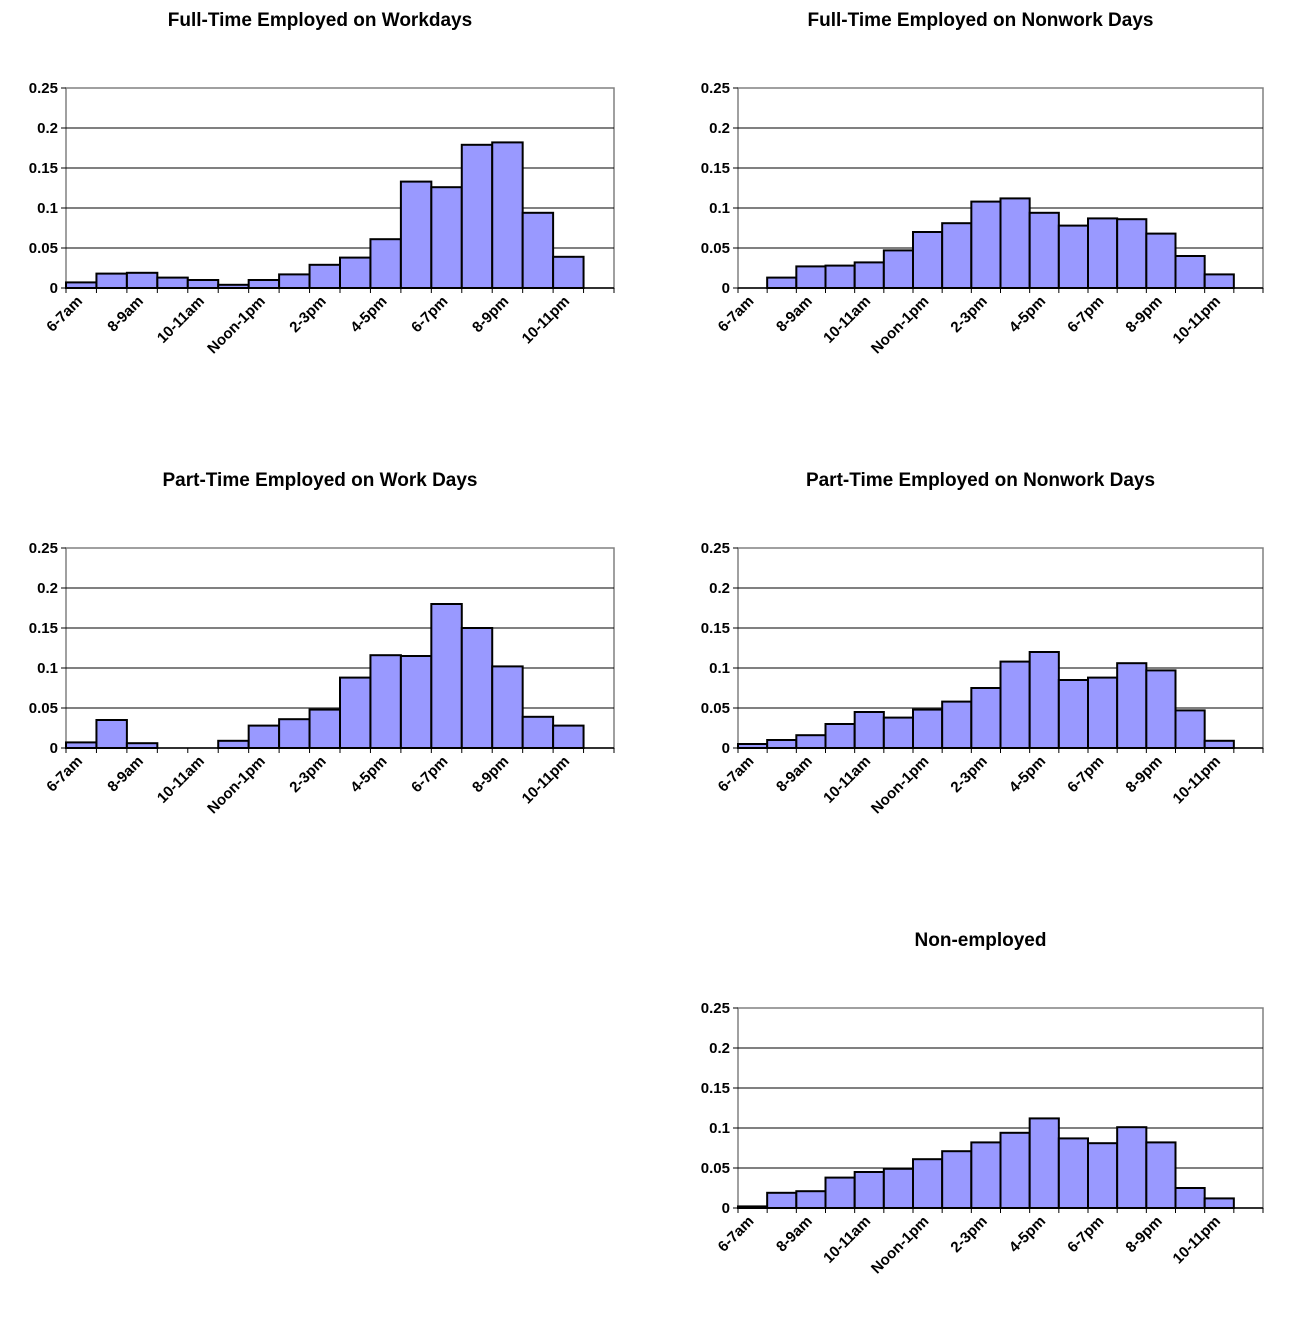 The width and height of the screenshot is (1289, 1324). I want to click on chart-title: Full-Time Employed on Nonwork Days, so click(980, 20).